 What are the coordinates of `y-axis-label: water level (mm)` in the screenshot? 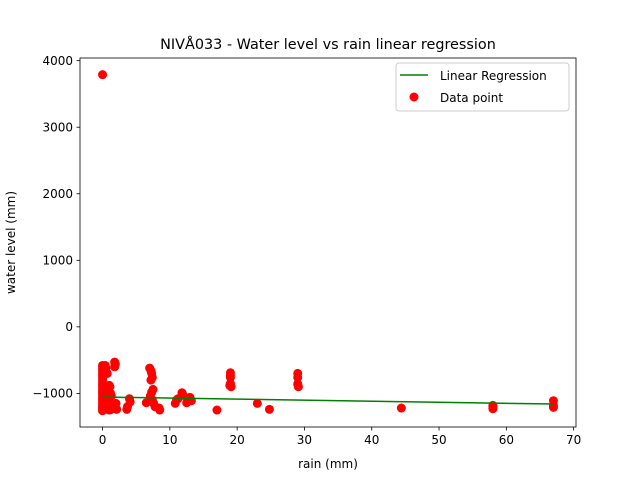 It's located at (11, 242).